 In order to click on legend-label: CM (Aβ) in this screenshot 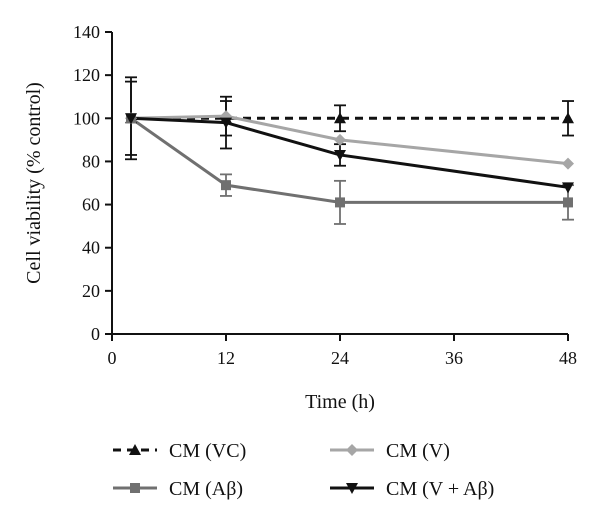, I will do `click(206, 489)`.